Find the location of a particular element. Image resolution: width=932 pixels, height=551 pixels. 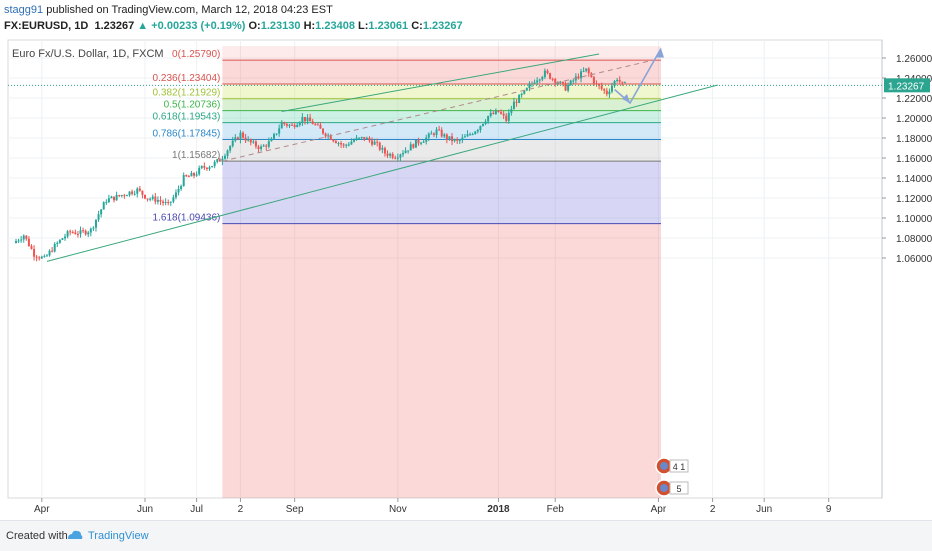

price-tick-label: 1.08000 is located at coordinates (914, 239).